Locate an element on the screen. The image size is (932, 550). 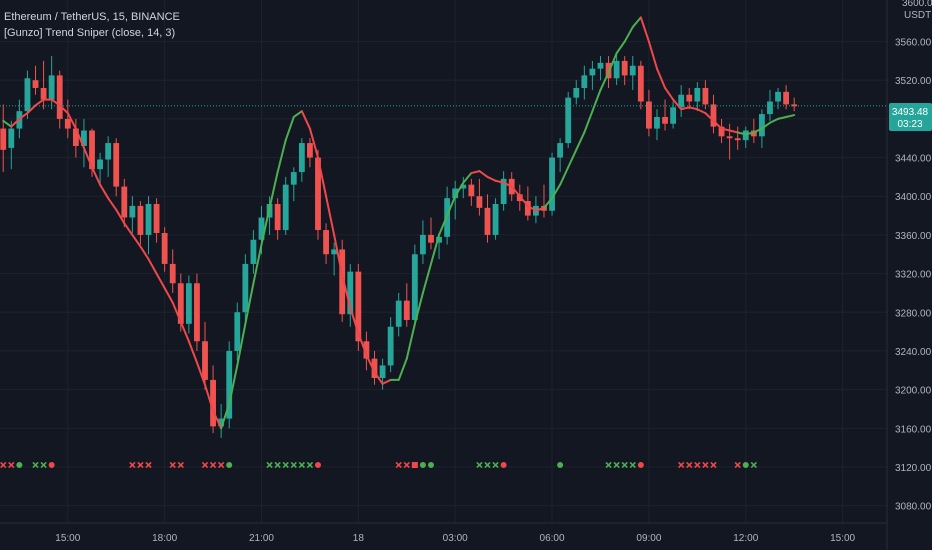
price-tick-label: 3280.00 is located at coordinates (913, 313).